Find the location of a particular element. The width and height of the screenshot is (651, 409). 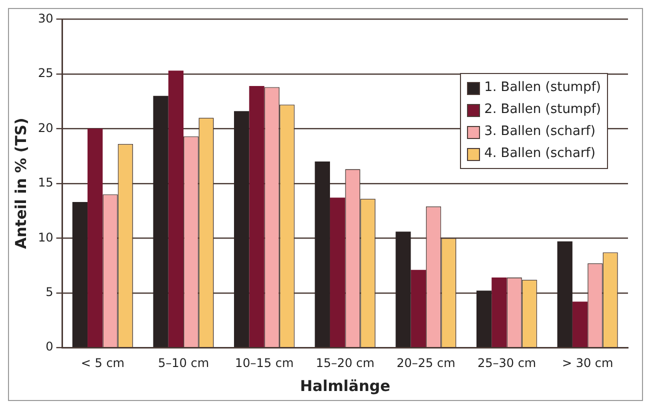

x-tick-label: 20–25 cm is located at coordinates (426, 363).